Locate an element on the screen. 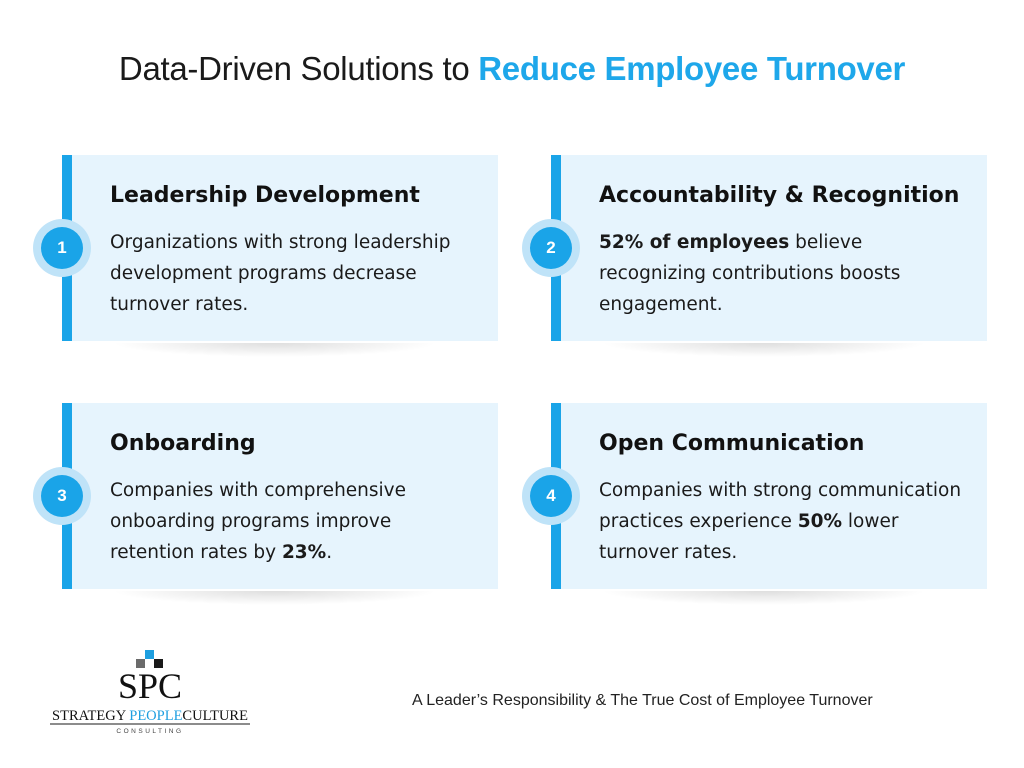  badge-number: 2 is located at coordinates (551, 248).